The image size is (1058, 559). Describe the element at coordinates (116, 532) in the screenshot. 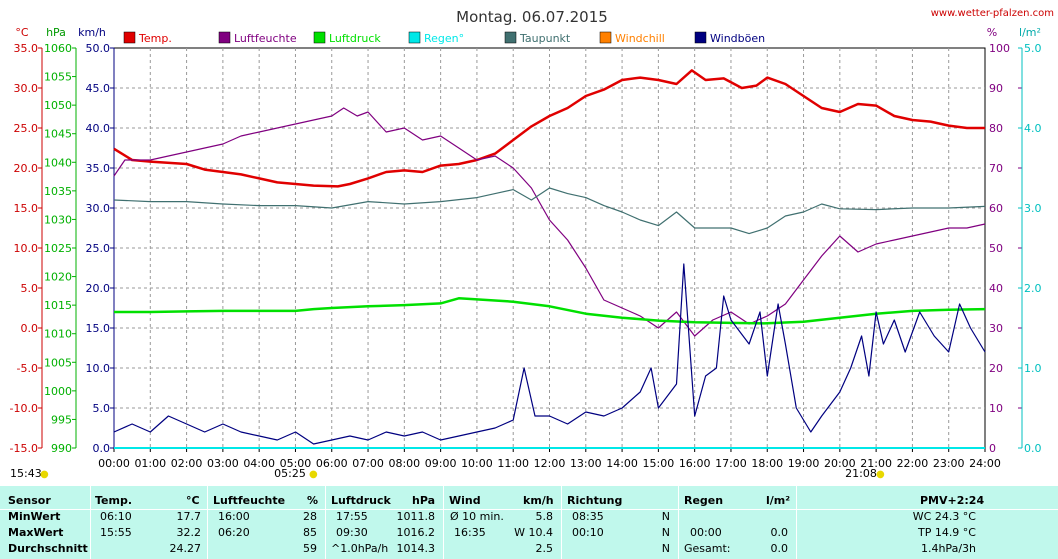

I see `stats-temp-time: 15:55` at that location.